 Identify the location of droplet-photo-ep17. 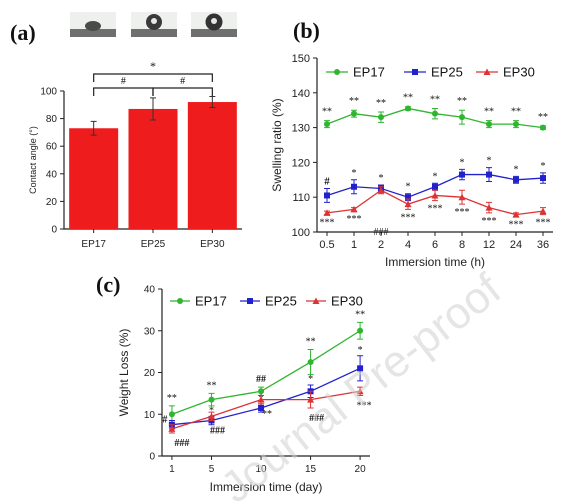
(93, 24).